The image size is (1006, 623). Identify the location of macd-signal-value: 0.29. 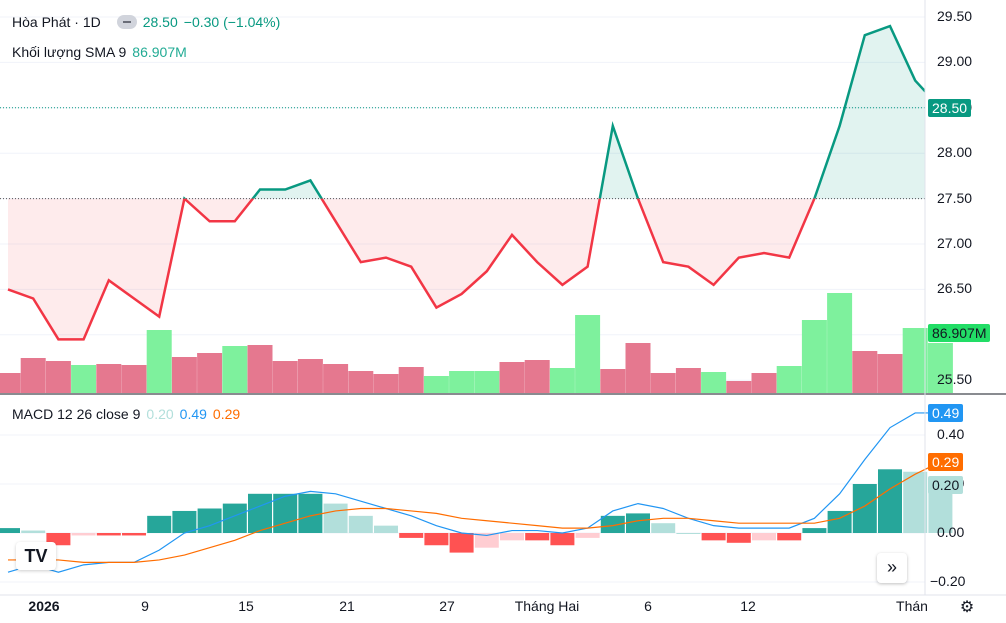
(226, 414).